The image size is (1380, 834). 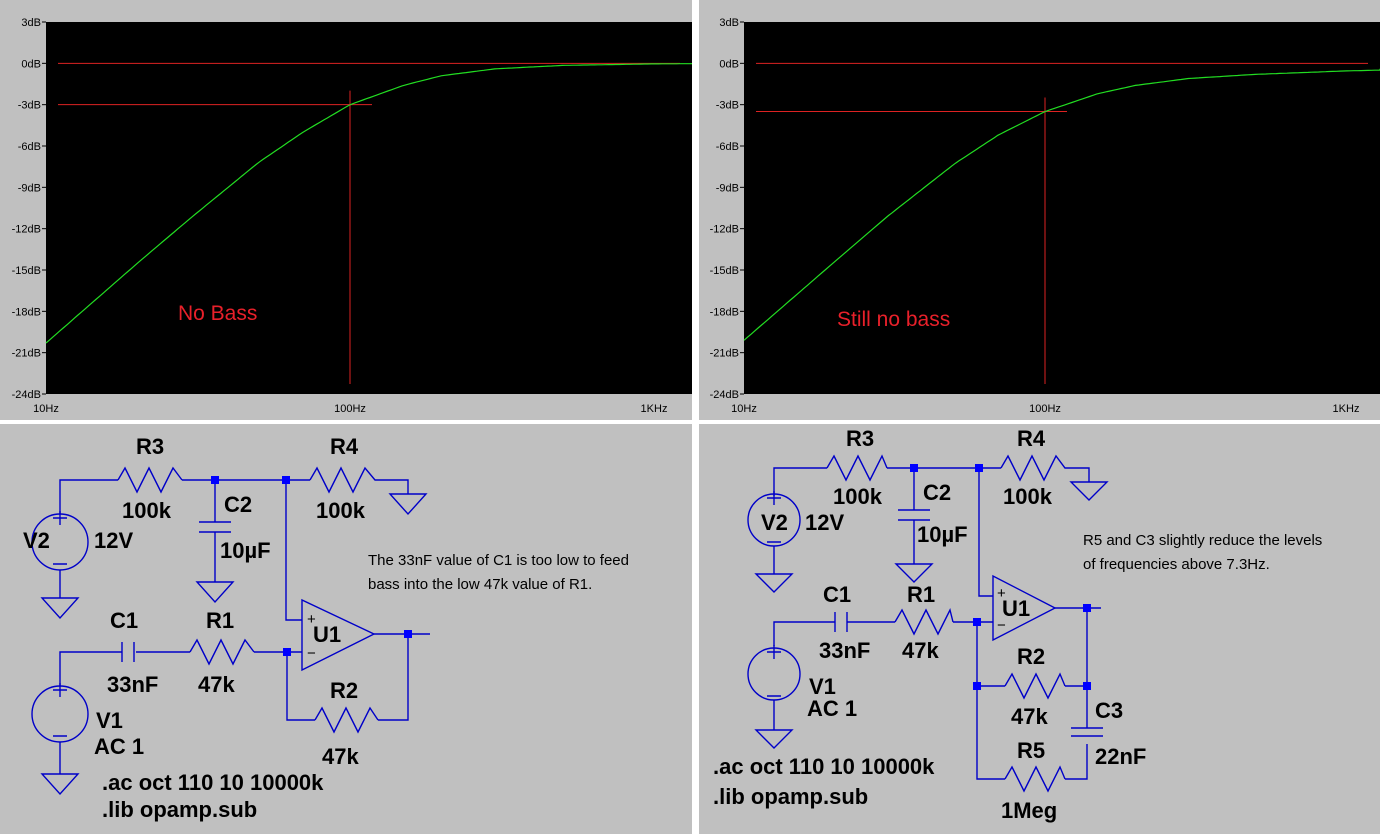 What do you see at coordinates (327, 634) in the screenshot?
I see `u1-label: U1` at bounding box center [327, 634].